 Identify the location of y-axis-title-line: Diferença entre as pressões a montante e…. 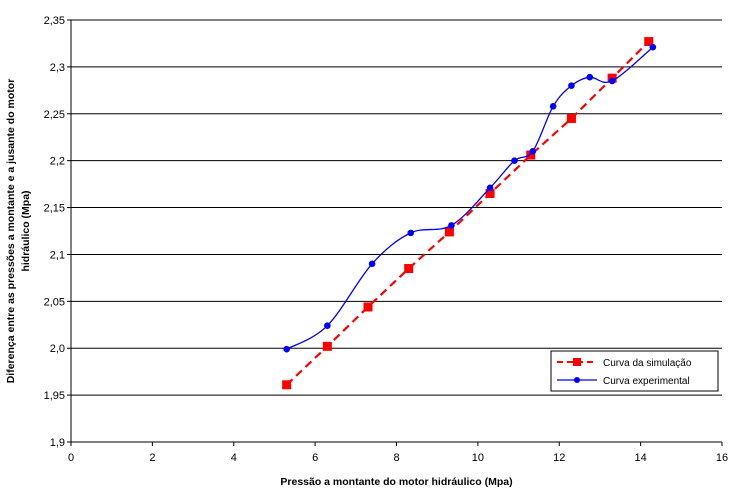
(11, 231).